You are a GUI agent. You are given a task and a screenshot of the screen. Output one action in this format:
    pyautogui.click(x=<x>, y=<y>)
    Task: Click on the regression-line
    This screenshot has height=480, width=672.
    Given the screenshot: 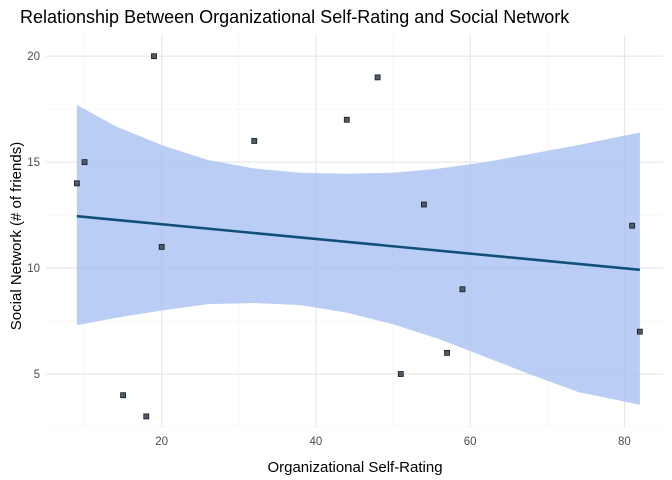 What is the action you would take?
    pyautogui.click(x=358, y=243)
    